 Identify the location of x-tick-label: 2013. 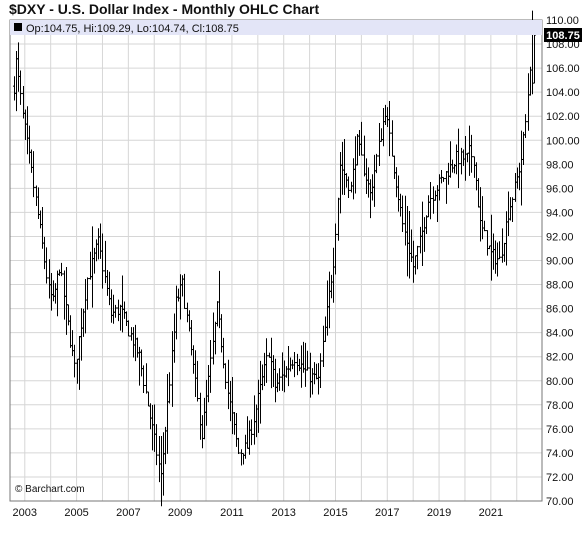
(283, 513).